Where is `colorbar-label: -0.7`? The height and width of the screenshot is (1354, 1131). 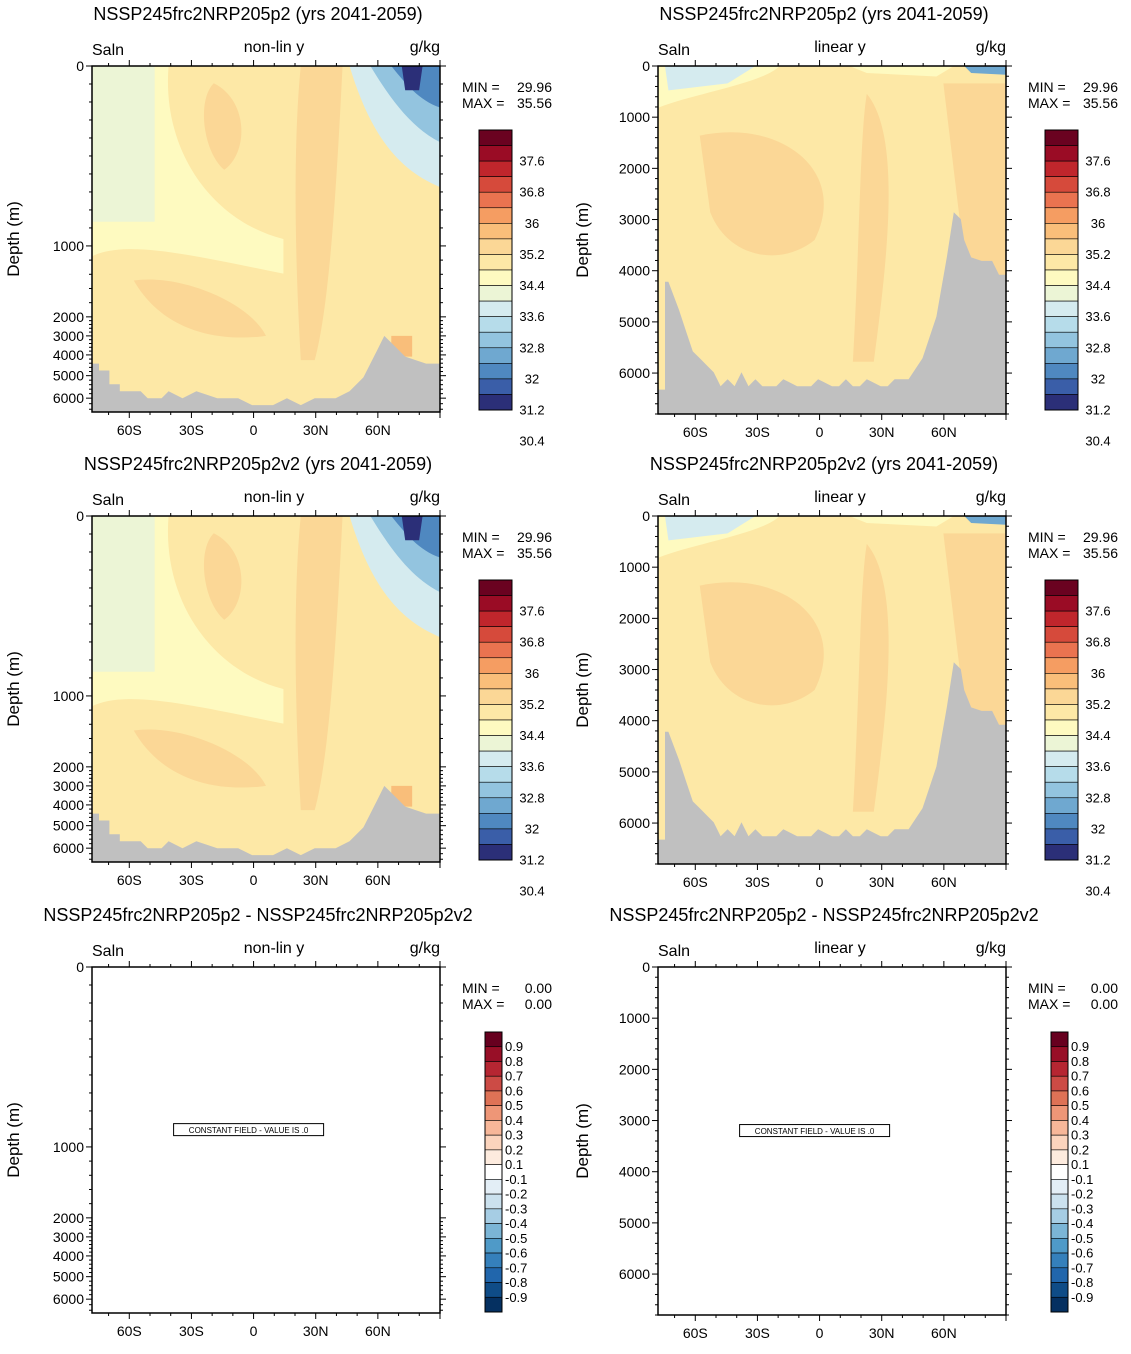
colorbar-label: -0.7 is located at coordinates (1082, 1267).